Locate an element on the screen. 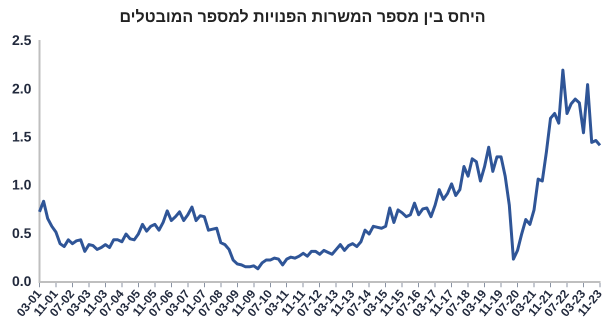 The height and width of the screenshot is (320, 611). y-tick-label: 2.5 is located at coordinates (22, 40).